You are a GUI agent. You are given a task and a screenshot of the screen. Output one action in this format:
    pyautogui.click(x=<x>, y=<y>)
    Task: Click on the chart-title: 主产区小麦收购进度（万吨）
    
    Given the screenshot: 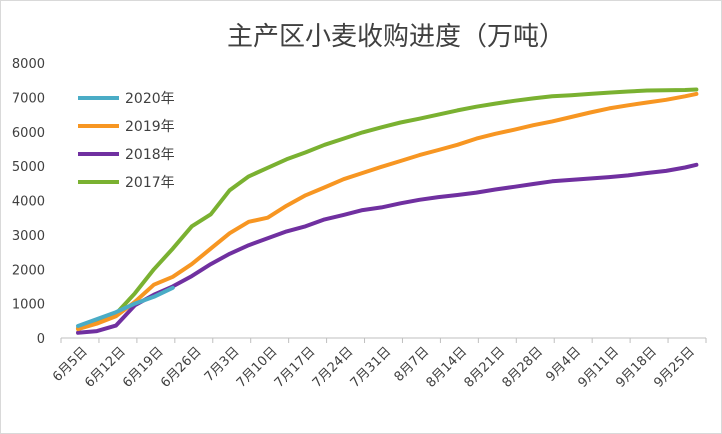 What is the action you would take?
    pyautogui.click(x=396, y=37)
    